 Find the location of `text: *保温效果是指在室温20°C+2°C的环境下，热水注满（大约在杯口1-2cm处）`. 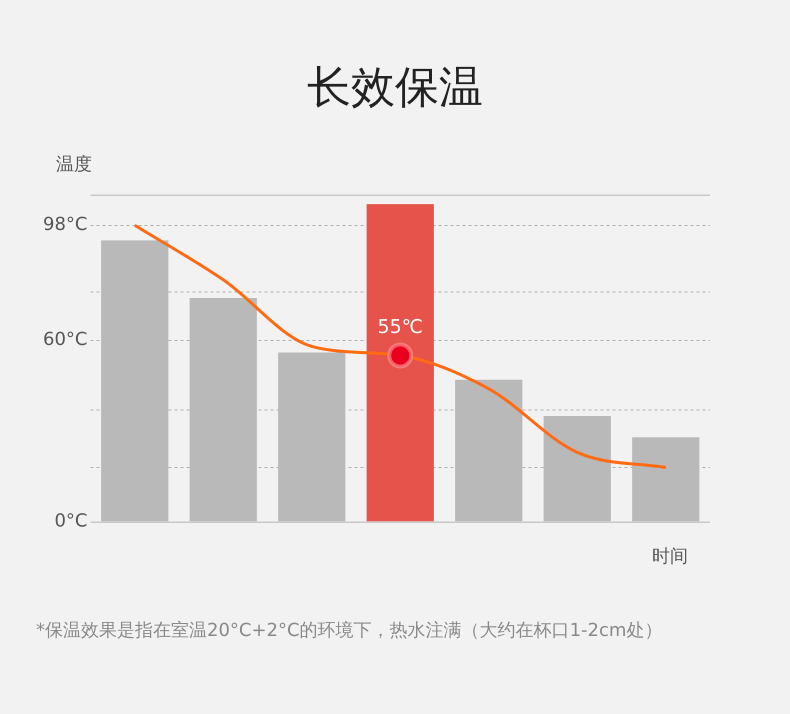

text: *保温效果是指在室温20°C+2°C的环境下，热水注满（大约在杯口1-2cm处） is located at coordinates (349, 630).